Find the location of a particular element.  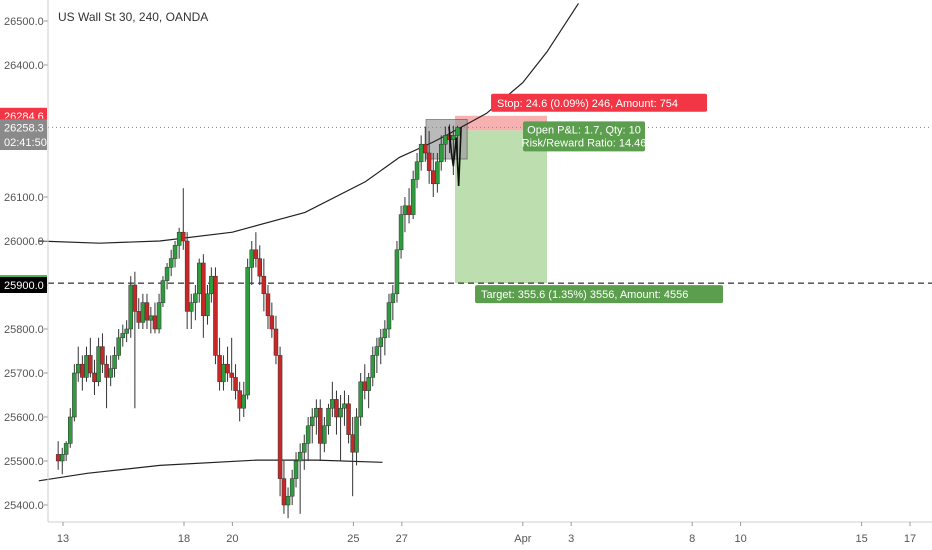

trend-line is located at coordinates (210, 470).